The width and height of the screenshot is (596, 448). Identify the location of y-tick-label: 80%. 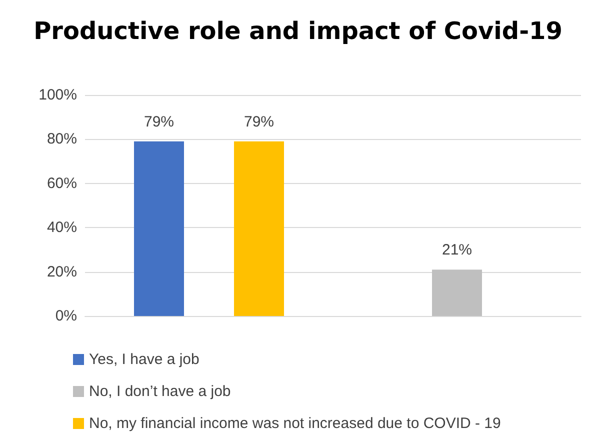
(61, 139).